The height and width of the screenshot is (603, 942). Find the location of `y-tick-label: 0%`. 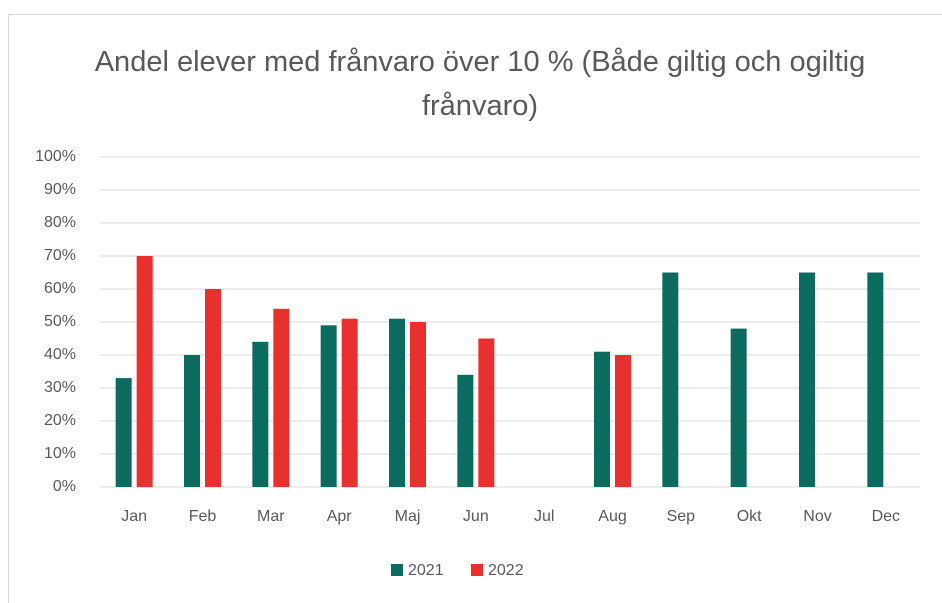

y-tick-label: 0% is located at coordinates (64, 486).